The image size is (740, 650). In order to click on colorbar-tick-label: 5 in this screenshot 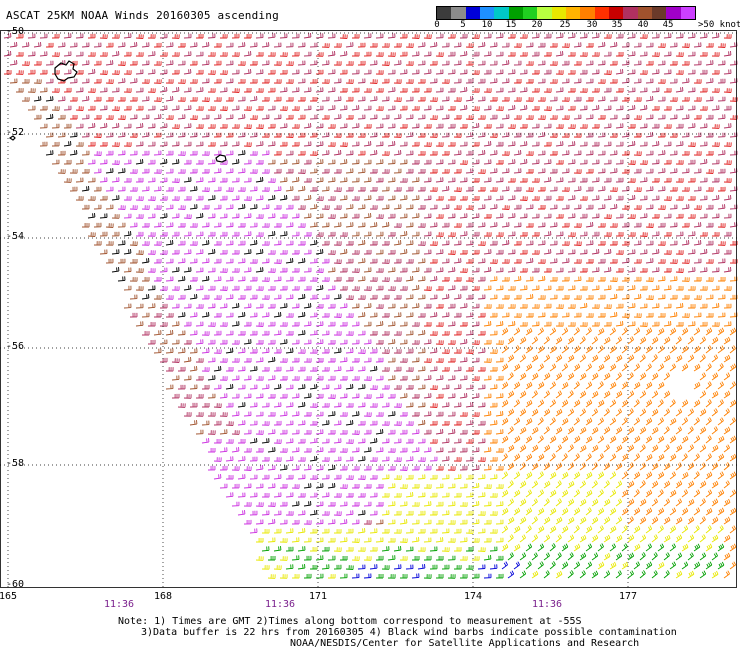, I will do `click(463, 25)`.